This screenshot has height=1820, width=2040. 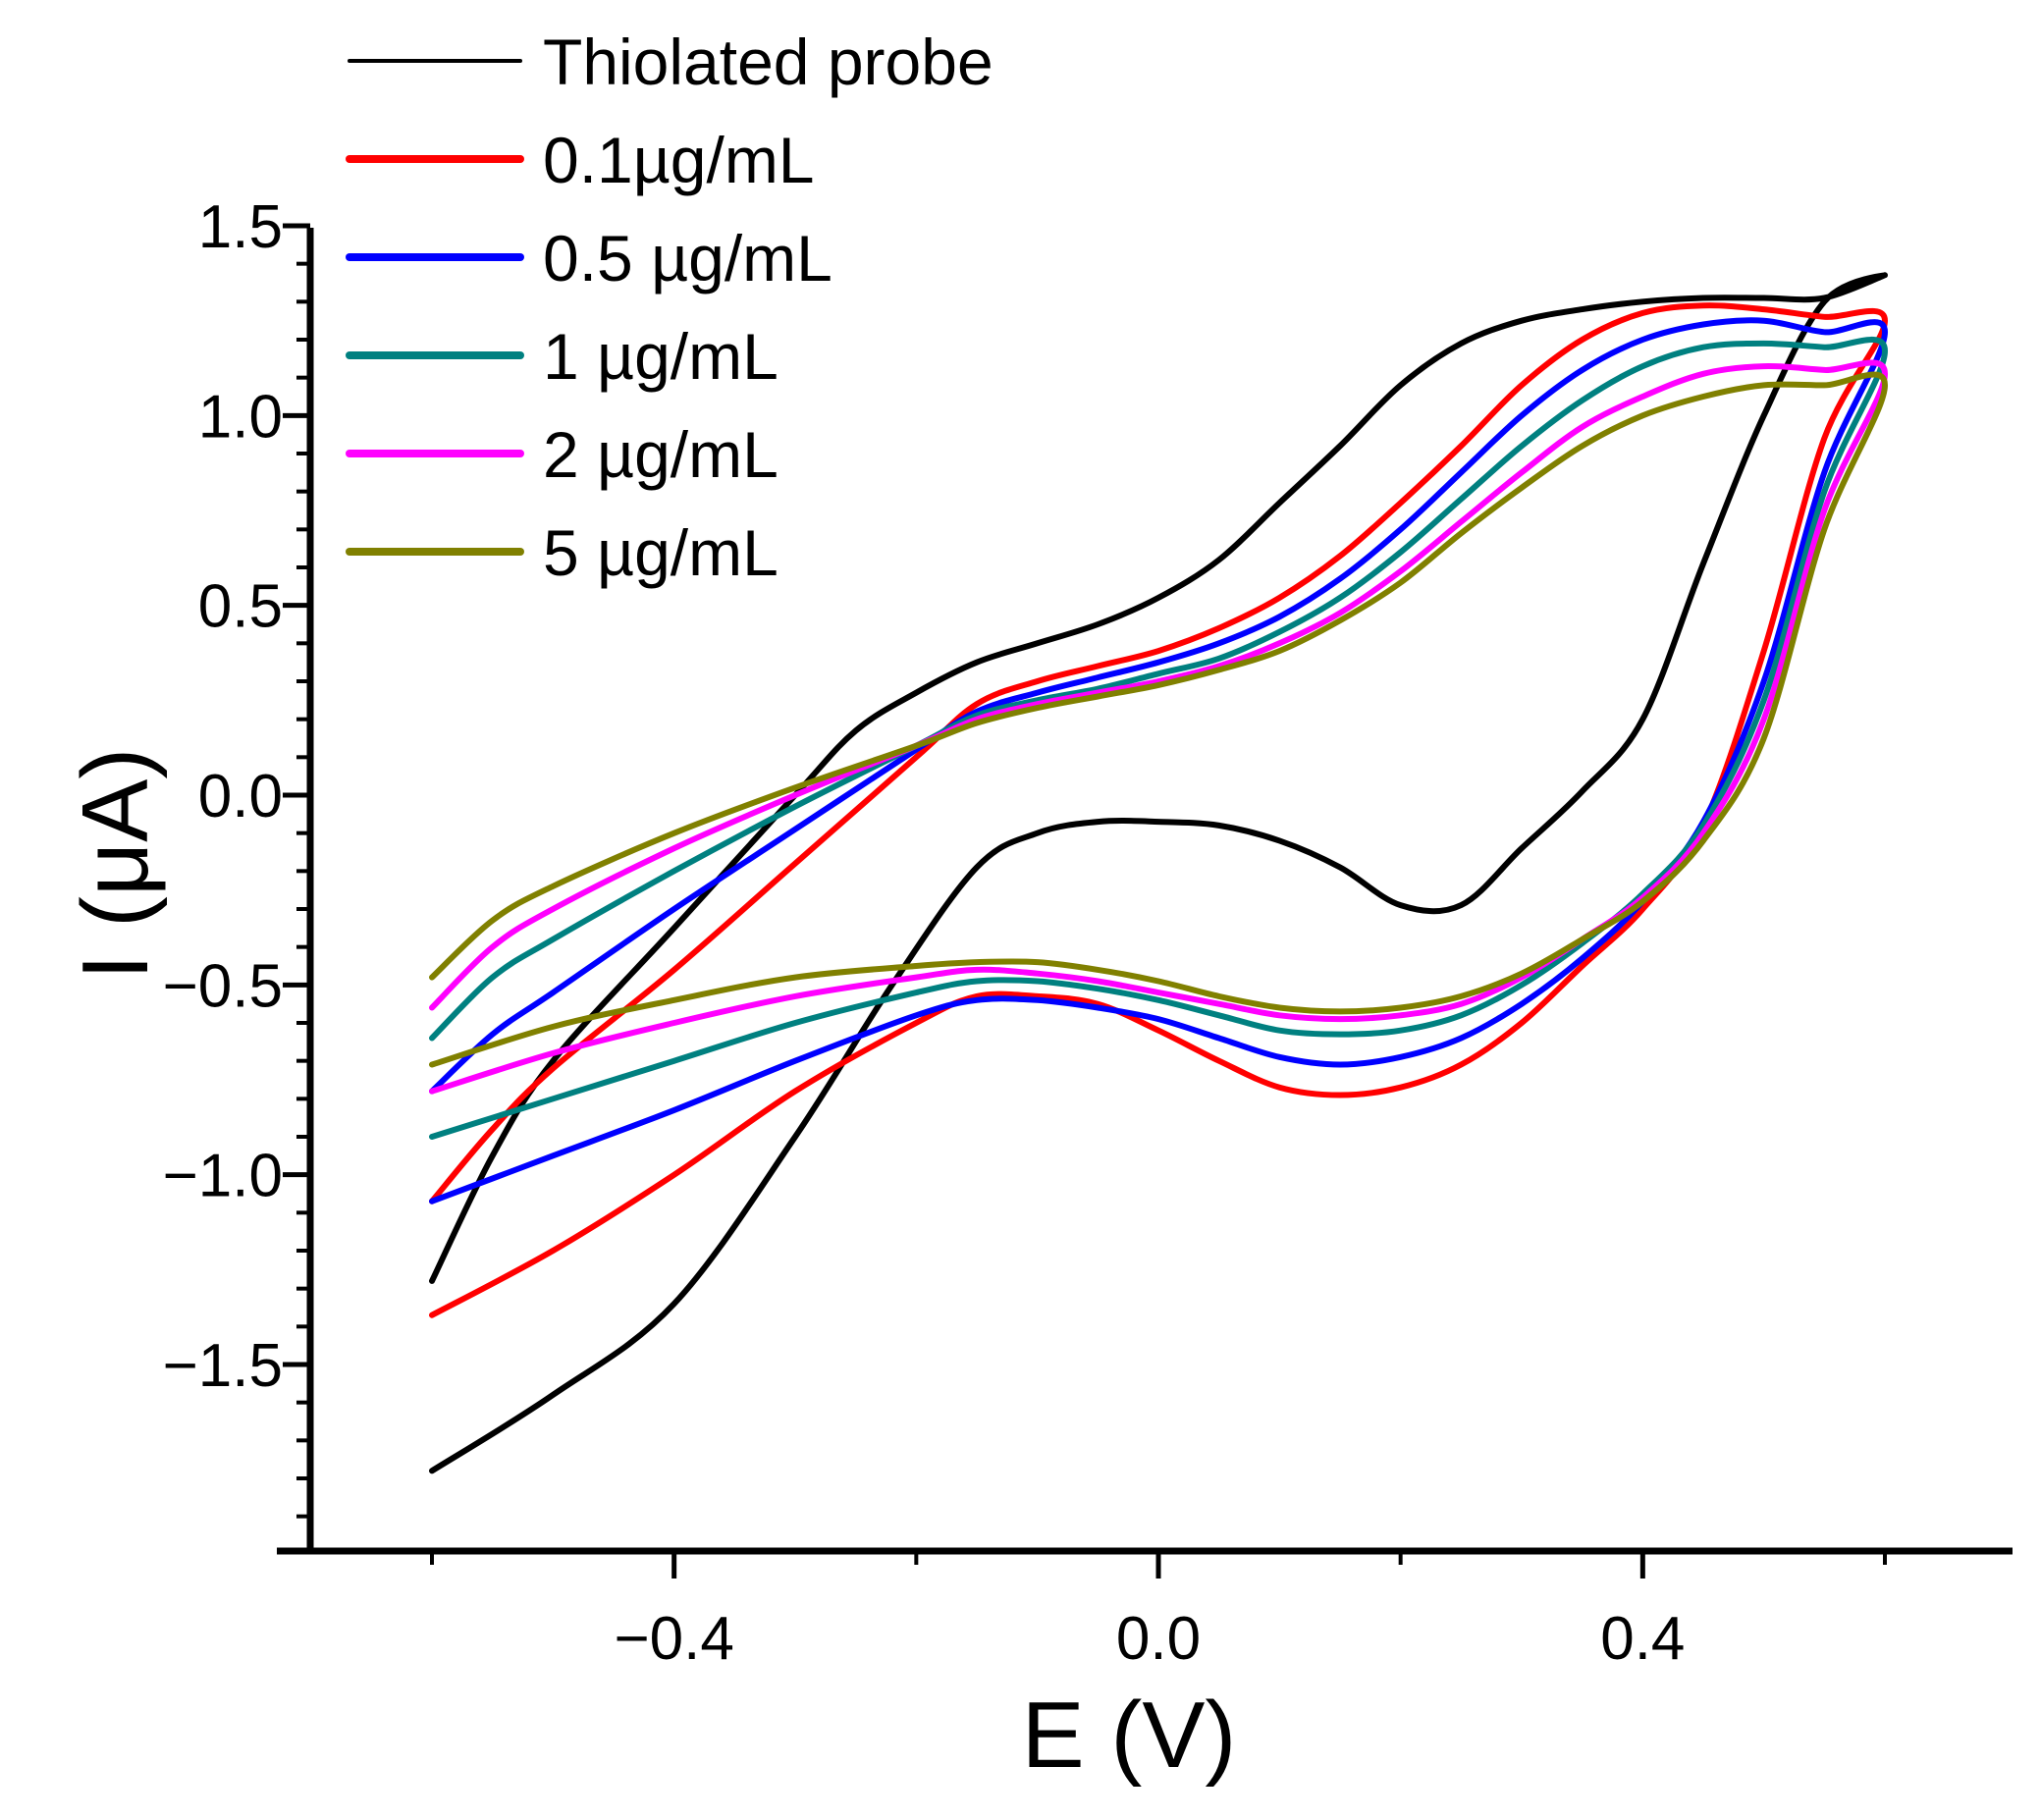 I want to click on y-tick-label: −0.5, so click(x=223, y=986).